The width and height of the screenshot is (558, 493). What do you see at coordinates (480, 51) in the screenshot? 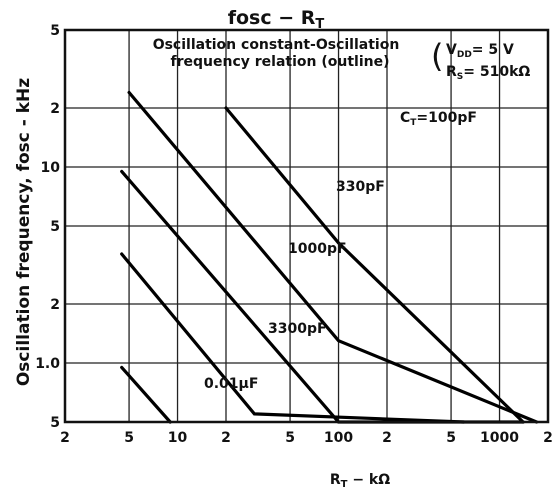
I see `annotation-vdd: VDD= 5 V` at bounding box center [480, 51].